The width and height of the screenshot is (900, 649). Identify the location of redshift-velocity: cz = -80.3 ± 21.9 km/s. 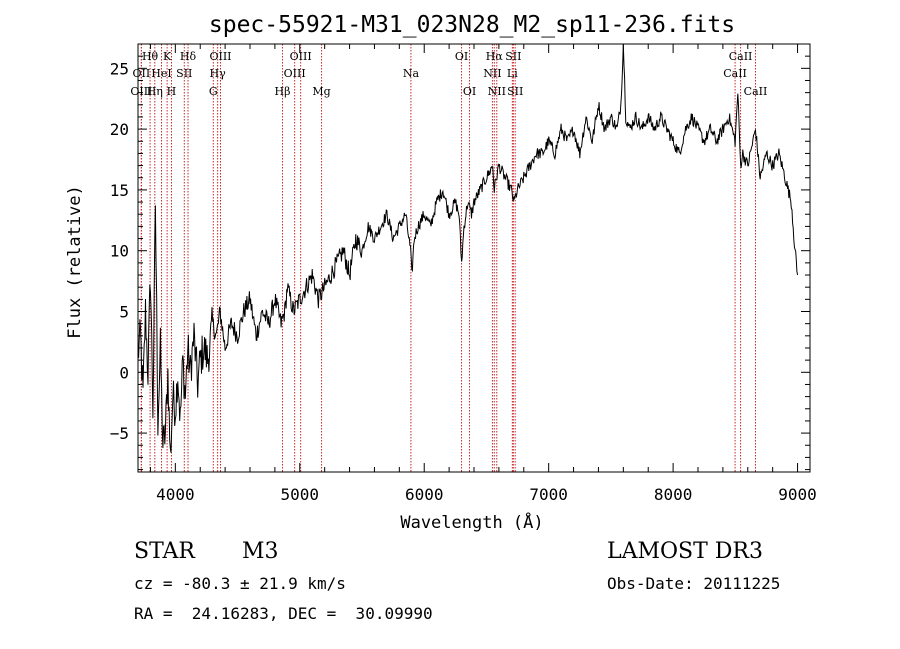
(240, 583).